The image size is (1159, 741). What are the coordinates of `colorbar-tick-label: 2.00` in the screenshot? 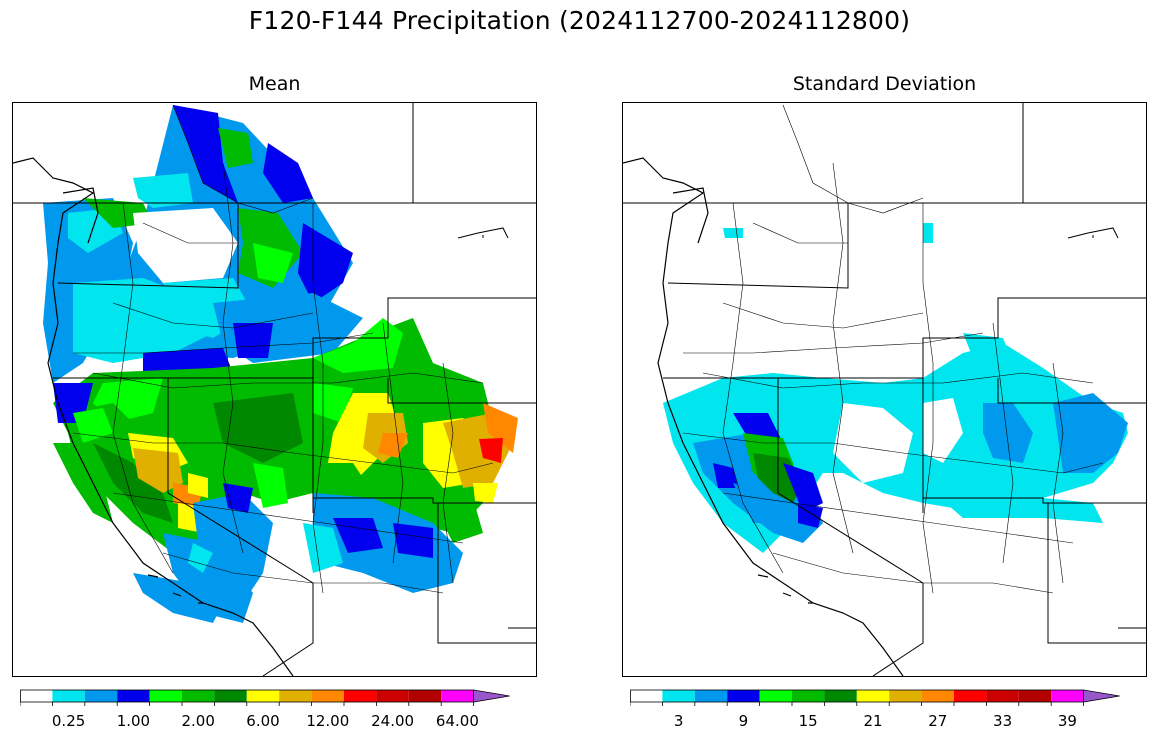 It's located at (198, 721).